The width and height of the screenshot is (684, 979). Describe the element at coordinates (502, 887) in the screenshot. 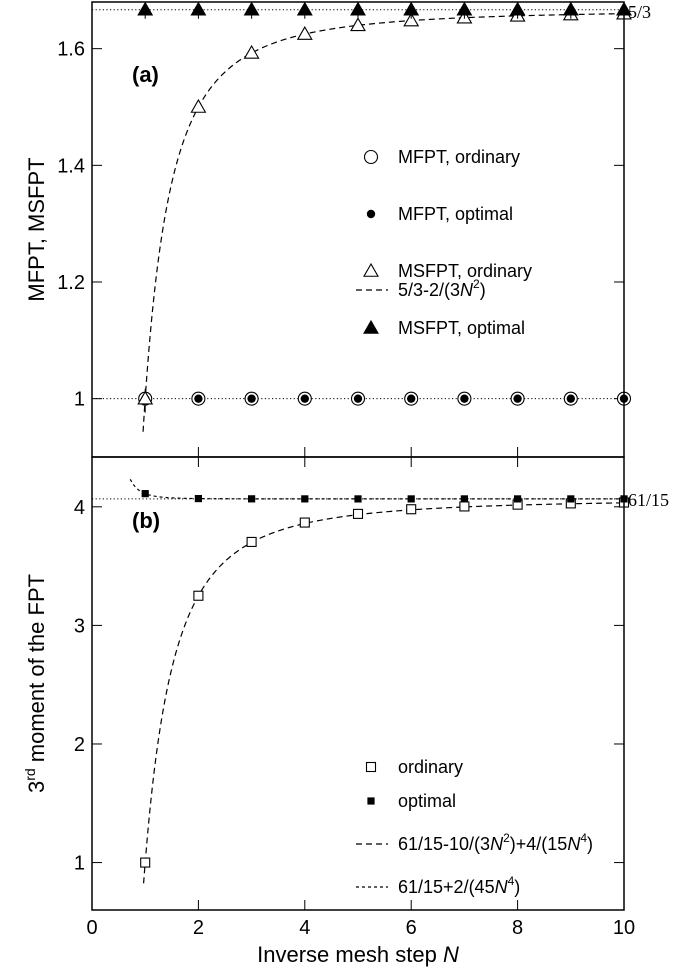

I see `legend-b-c2-var: N` at that location.